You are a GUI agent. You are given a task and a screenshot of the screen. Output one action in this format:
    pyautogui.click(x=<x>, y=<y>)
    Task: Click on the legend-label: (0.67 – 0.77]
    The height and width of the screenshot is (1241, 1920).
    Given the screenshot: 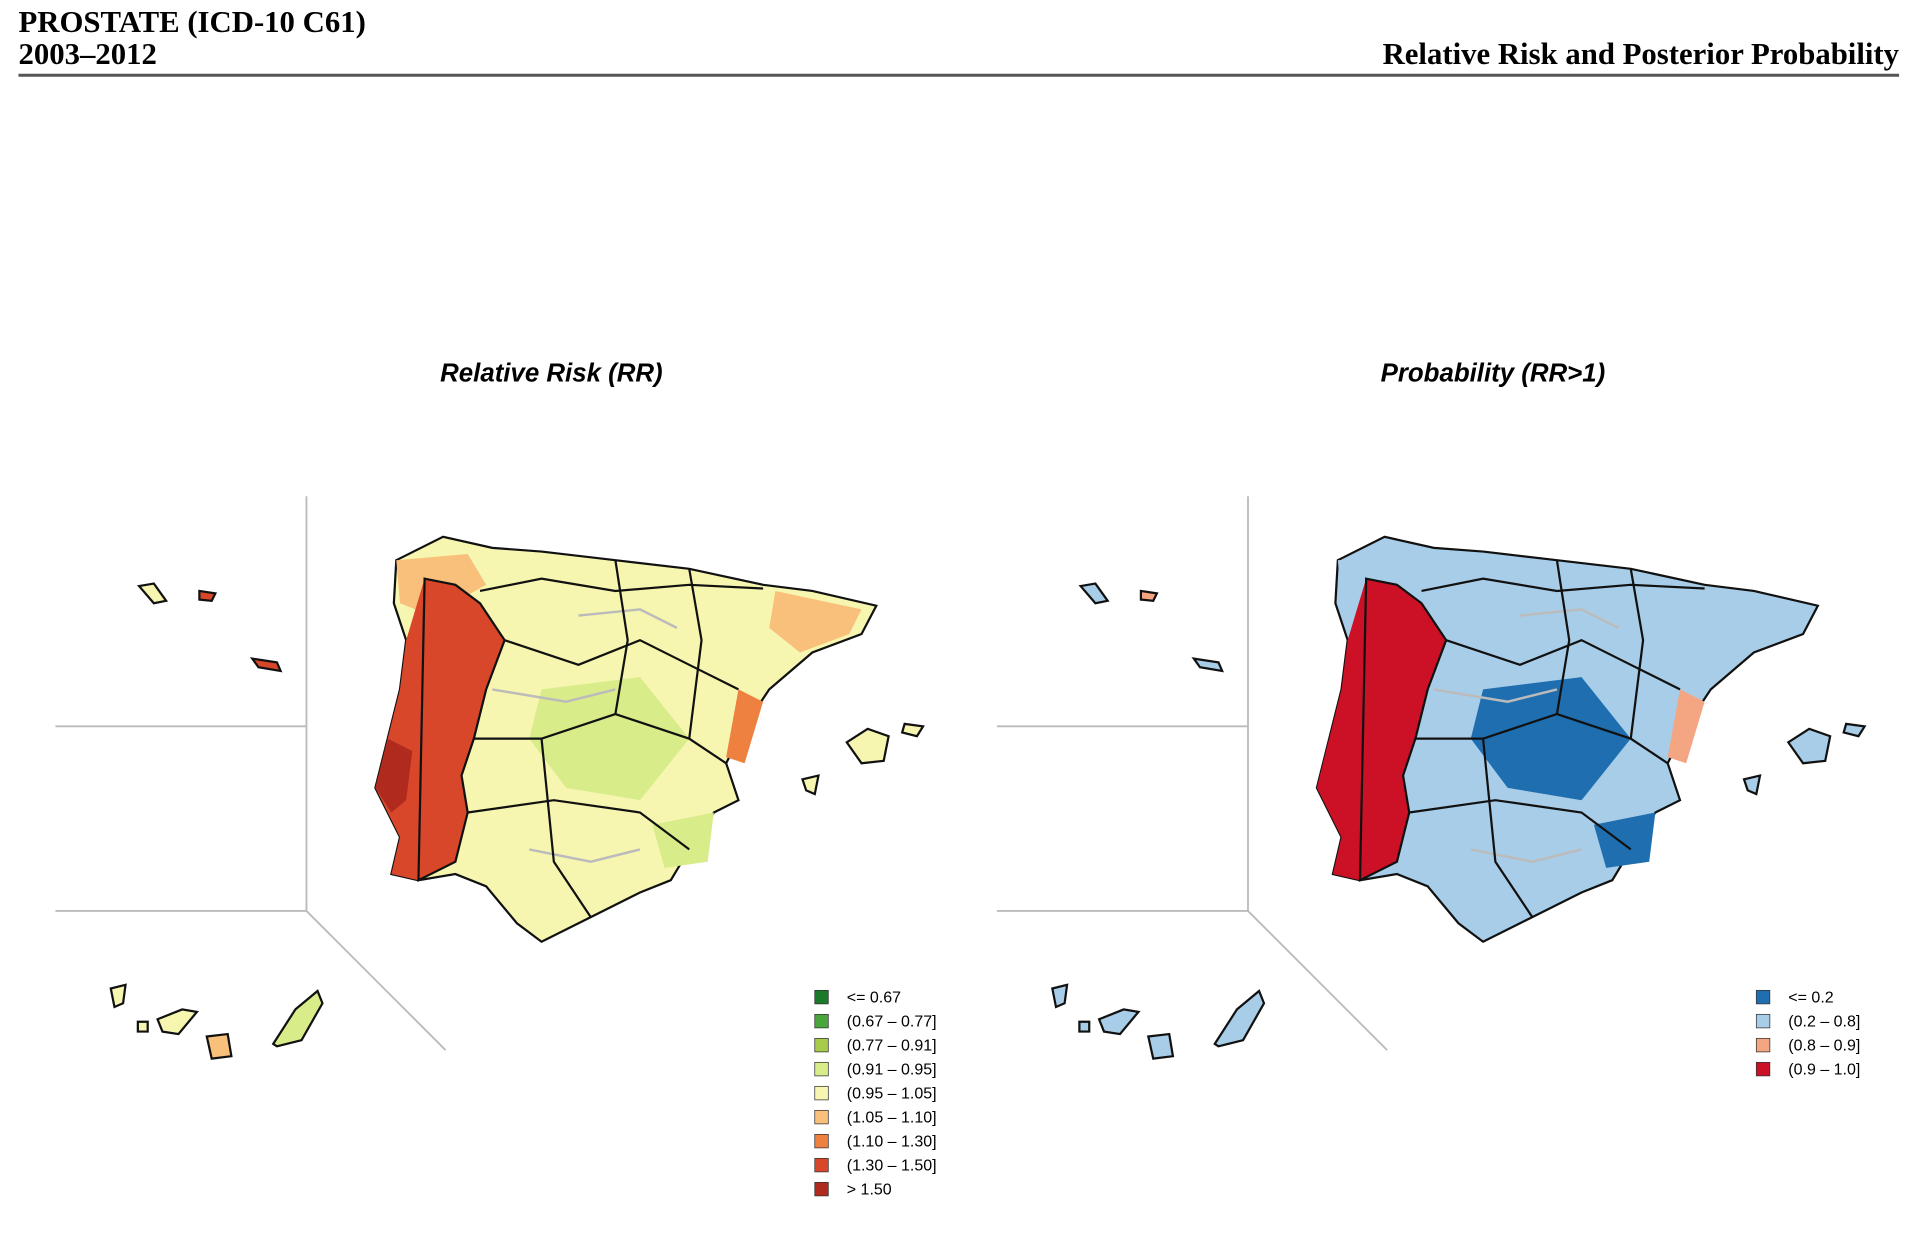 What is the action you would take?
    pyautogui.click(x=892, y=1022)
    